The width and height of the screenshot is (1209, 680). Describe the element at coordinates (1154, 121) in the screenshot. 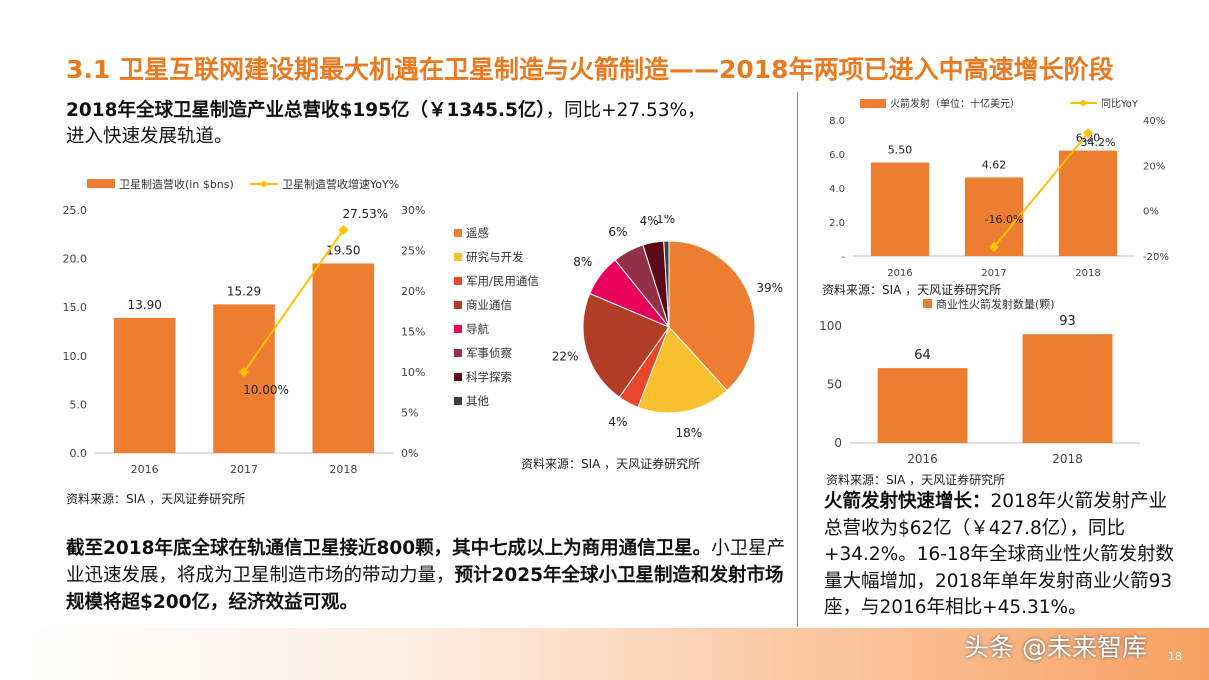

I see `y2-tick-label: 40%` at that location.